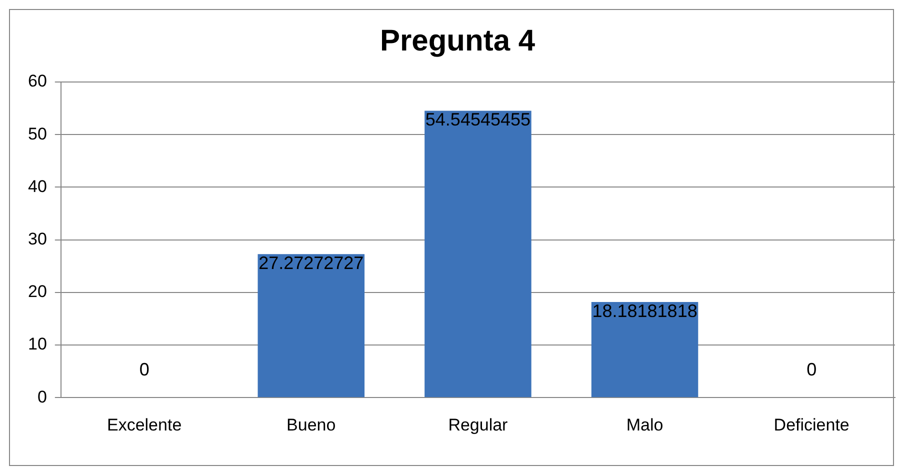 Image resolution: width=903 pixels, height=474 pixels. Describe the element at coordinates (37, 186) in the screenshot. I see `y-tick-label: 40` at that location.